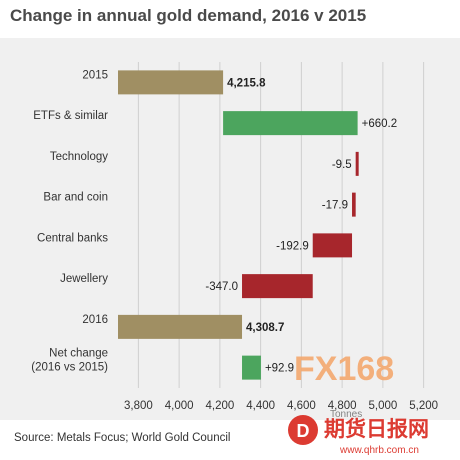 This screenshot has height=460, width=460. What do you see at coordinates (79, 157) in the screenshot?
I see `category-label: Technology` at bounding box center [79, 157].